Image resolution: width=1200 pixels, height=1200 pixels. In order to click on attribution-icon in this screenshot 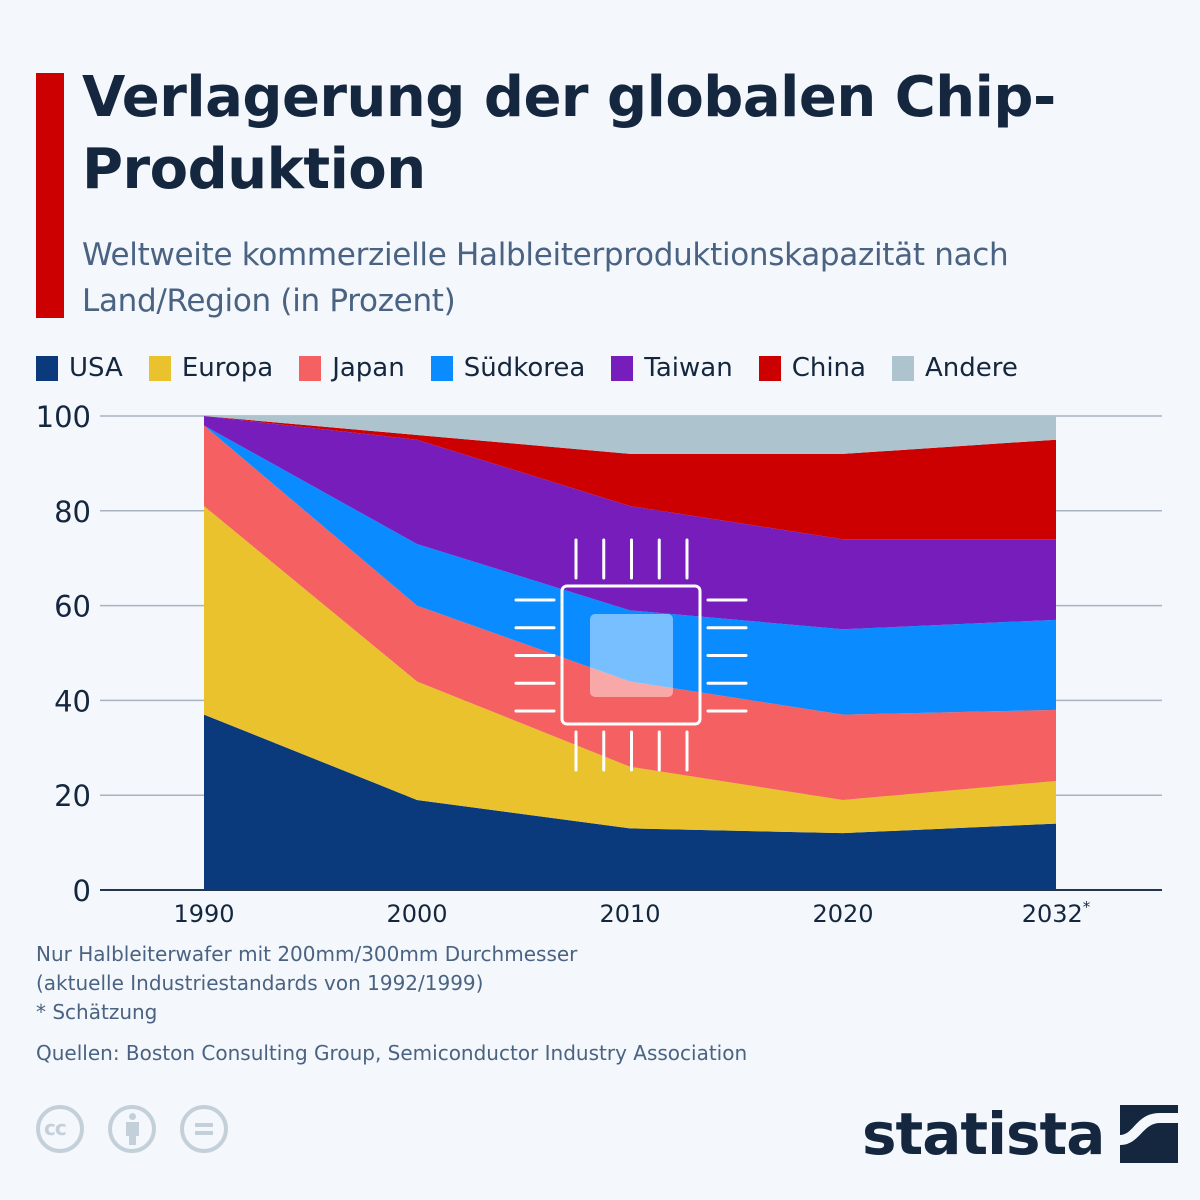, I will do `click(132, 1129)`.